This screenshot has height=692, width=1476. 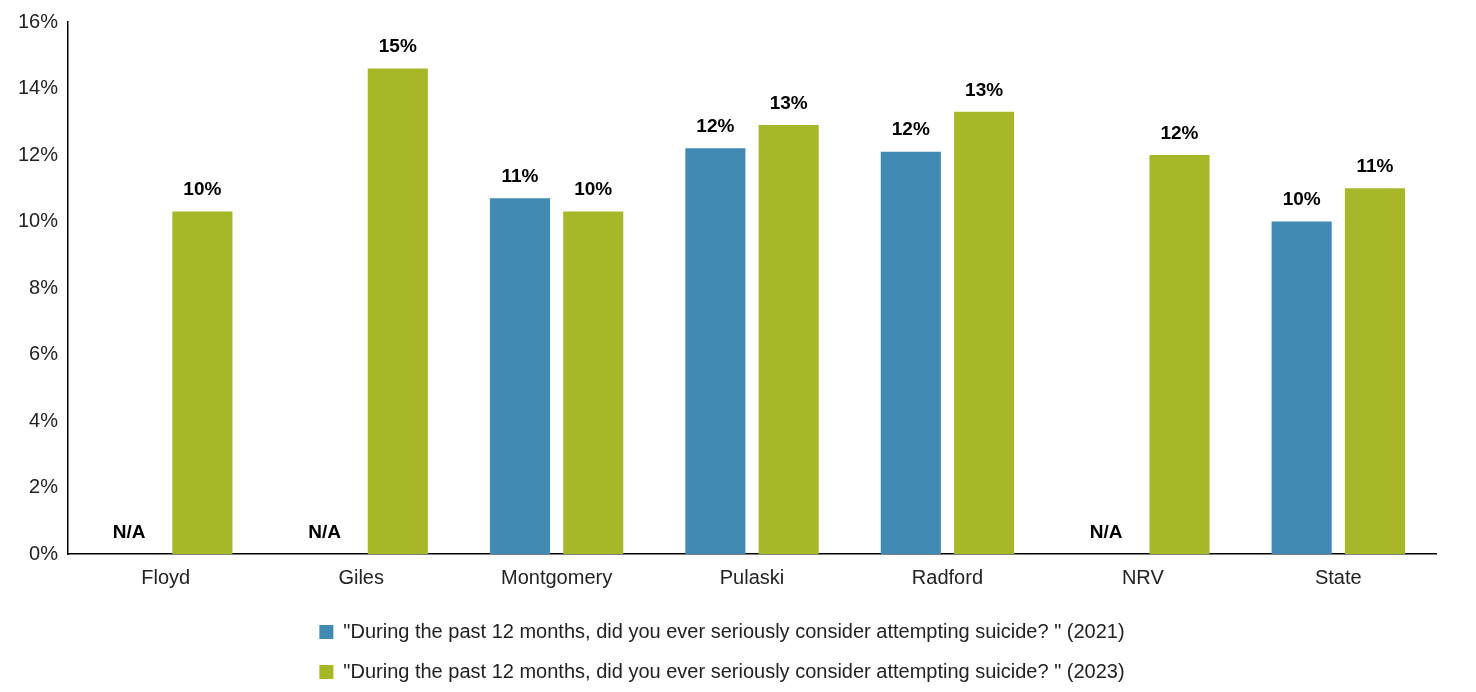 I want to click on x-tick-label: NRV, so click(x=1143, y=576).